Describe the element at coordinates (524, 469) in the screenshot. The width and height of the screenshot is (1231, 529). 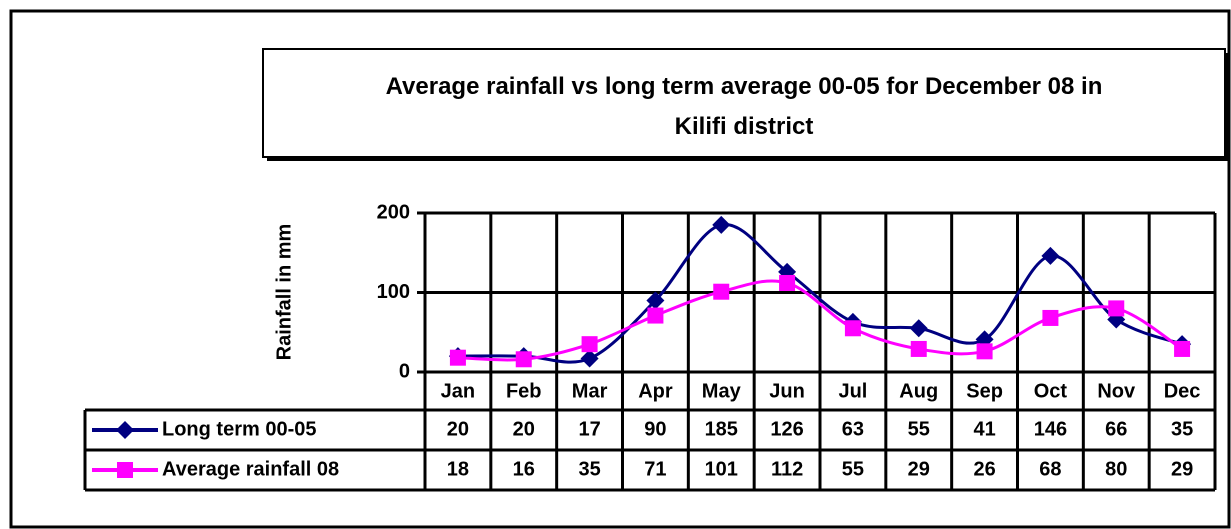
I see `table-value: 16` at that location.